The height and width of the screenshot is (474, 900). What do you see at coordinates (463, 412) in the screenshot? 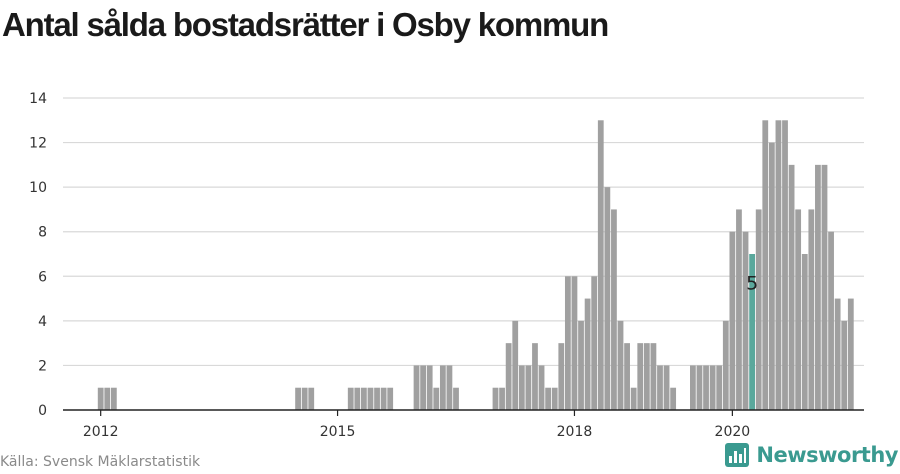
I see `axes` at bounding box center [463, 412].